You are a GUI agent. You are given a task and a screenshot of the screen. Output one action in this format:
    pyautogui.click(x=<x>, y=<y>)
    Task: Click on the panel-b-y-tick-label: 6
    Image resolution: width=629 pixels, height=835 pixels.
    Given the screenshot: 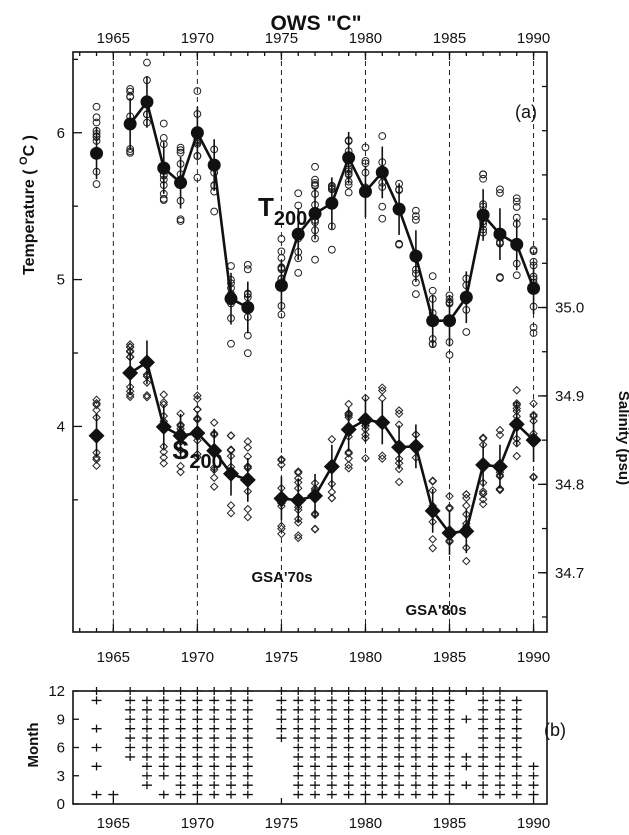 What is the action you would take?
    pyautogui.click(x=61, y=748)
    